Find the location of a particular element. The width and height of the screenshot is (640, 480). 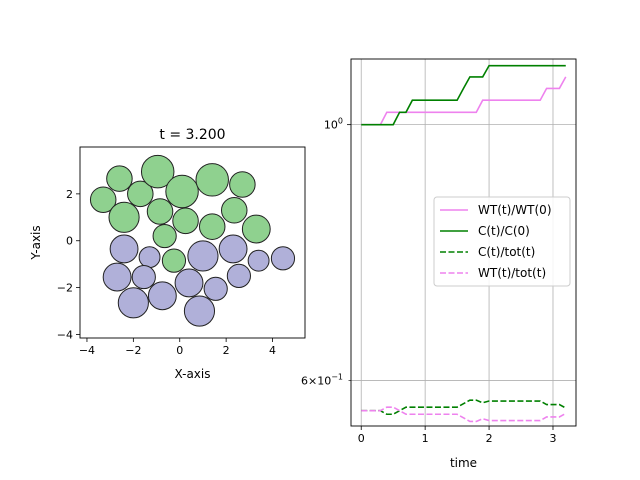

legend-label: C(t)/tot(t) is located at coordinates (506, 252).